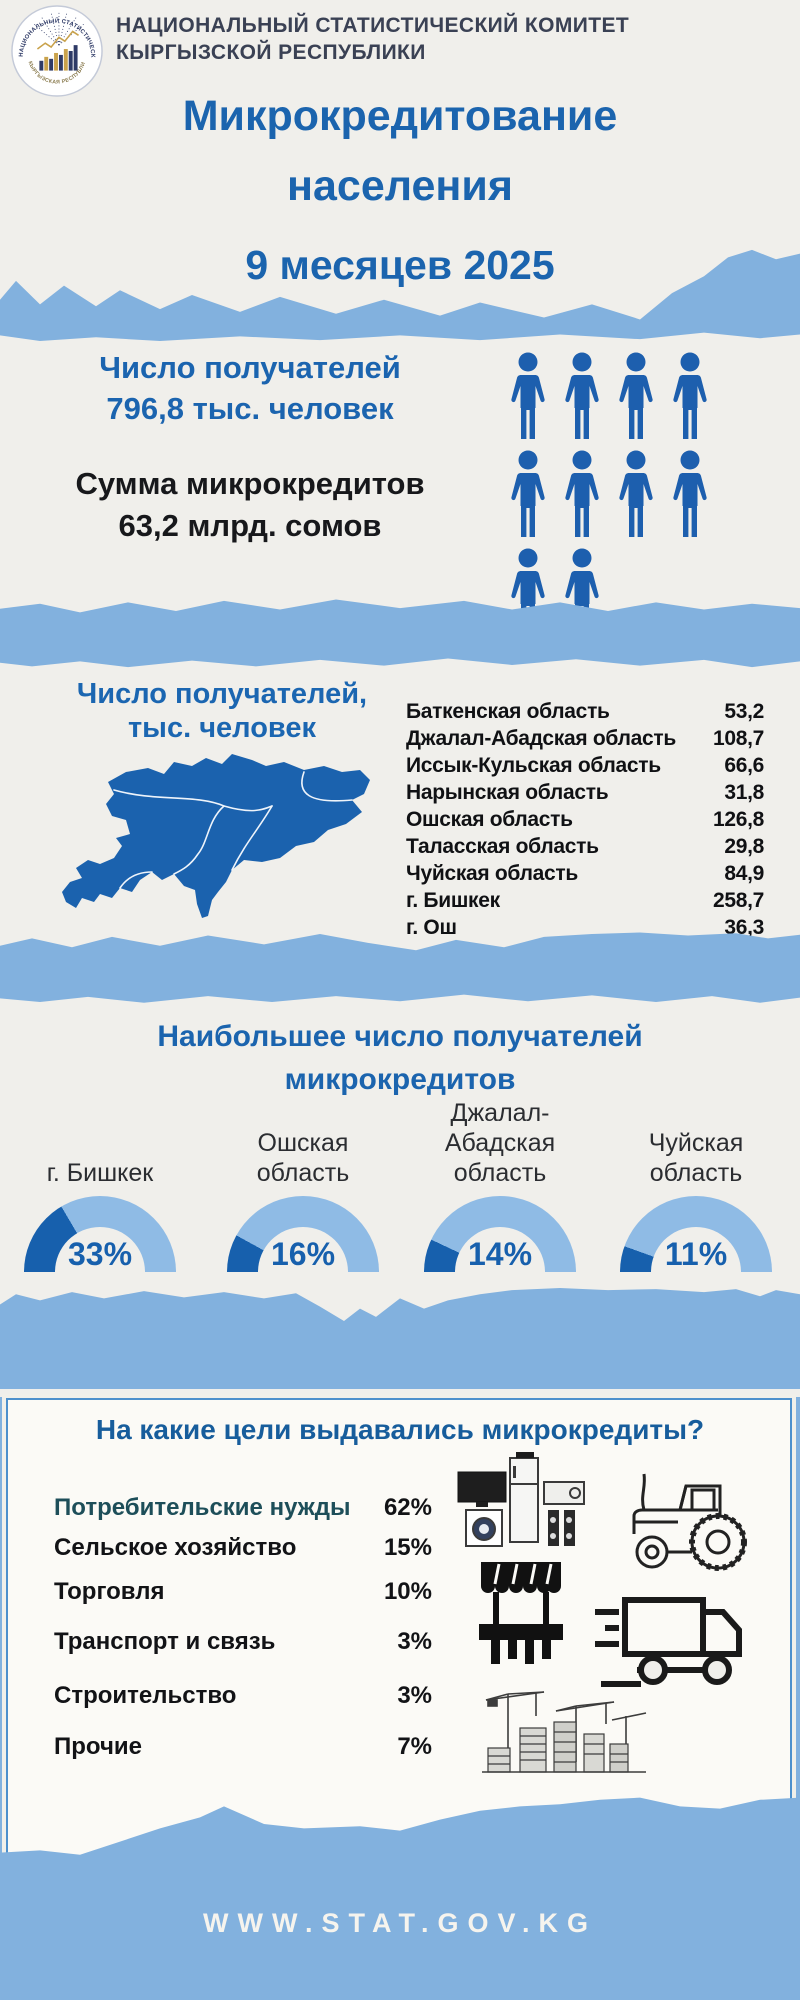 This screenshot has height=2000, width=800. What do you see at coordinates (744, 846) in the screenshot?
I see `region-value: 29,8` at bounding box center [744, 846].